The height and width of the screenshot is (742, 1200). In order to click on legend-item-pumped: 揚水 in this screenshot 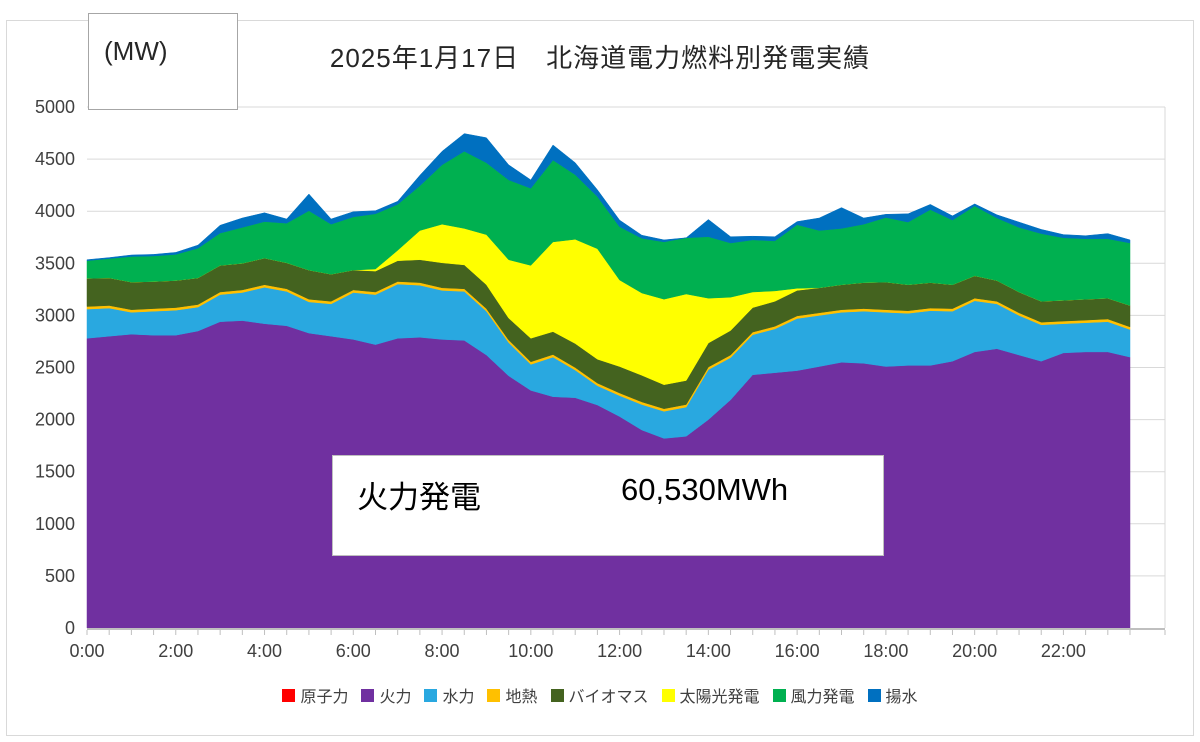, I will do `click(892, 695)`.